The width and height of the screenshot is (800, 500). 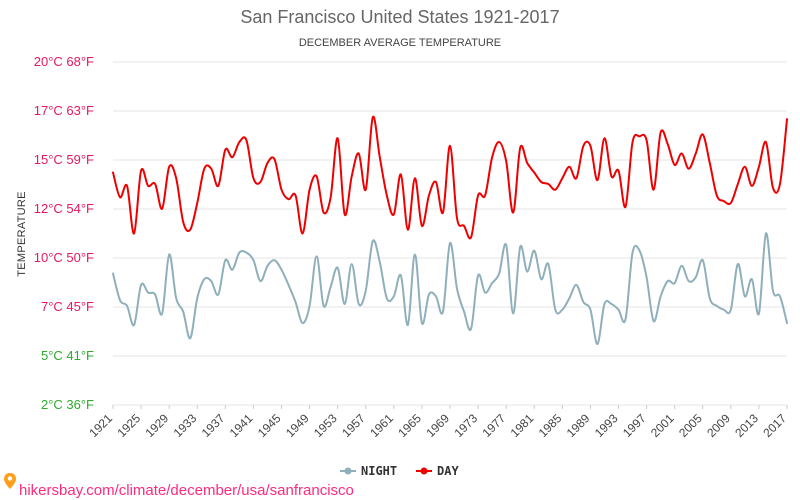 I want to click on y-tick-label: 5°C 41°F, so click(x=67, y=355).